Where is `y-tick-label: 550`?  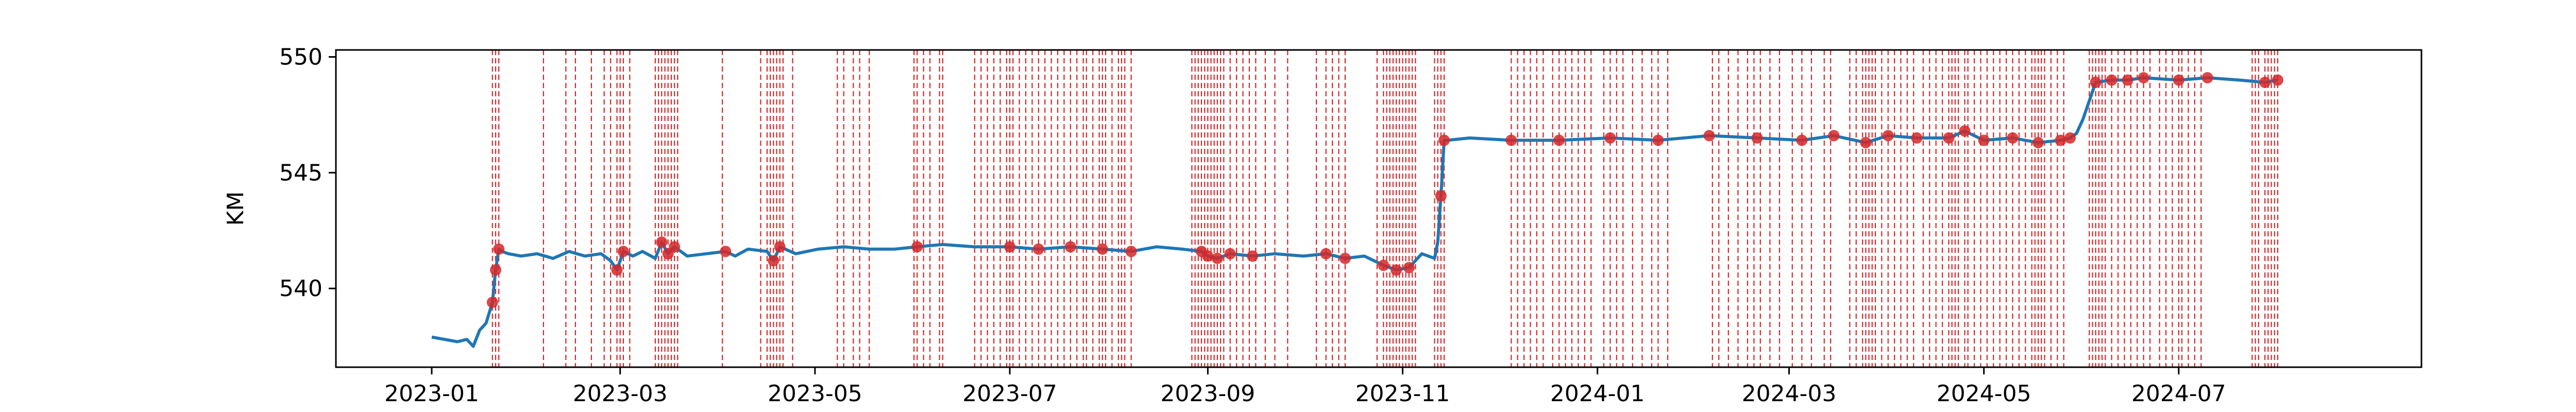 y-tick-label: 550 is located at coordinates (301, 57).